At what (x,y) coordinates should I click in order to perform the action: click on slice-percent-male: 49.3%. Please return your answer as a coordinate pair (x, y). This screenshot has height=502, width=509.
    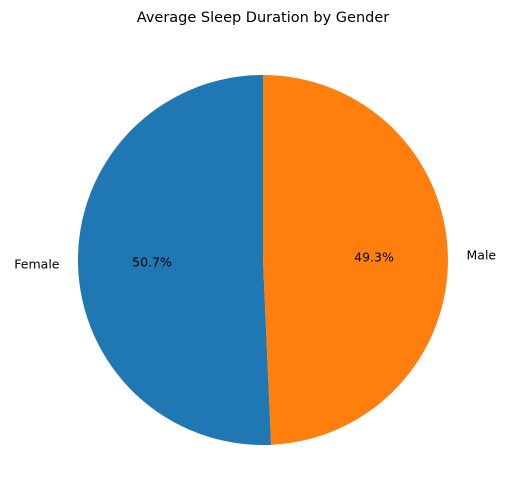
    Looking at the image, I should click on (374, 257).